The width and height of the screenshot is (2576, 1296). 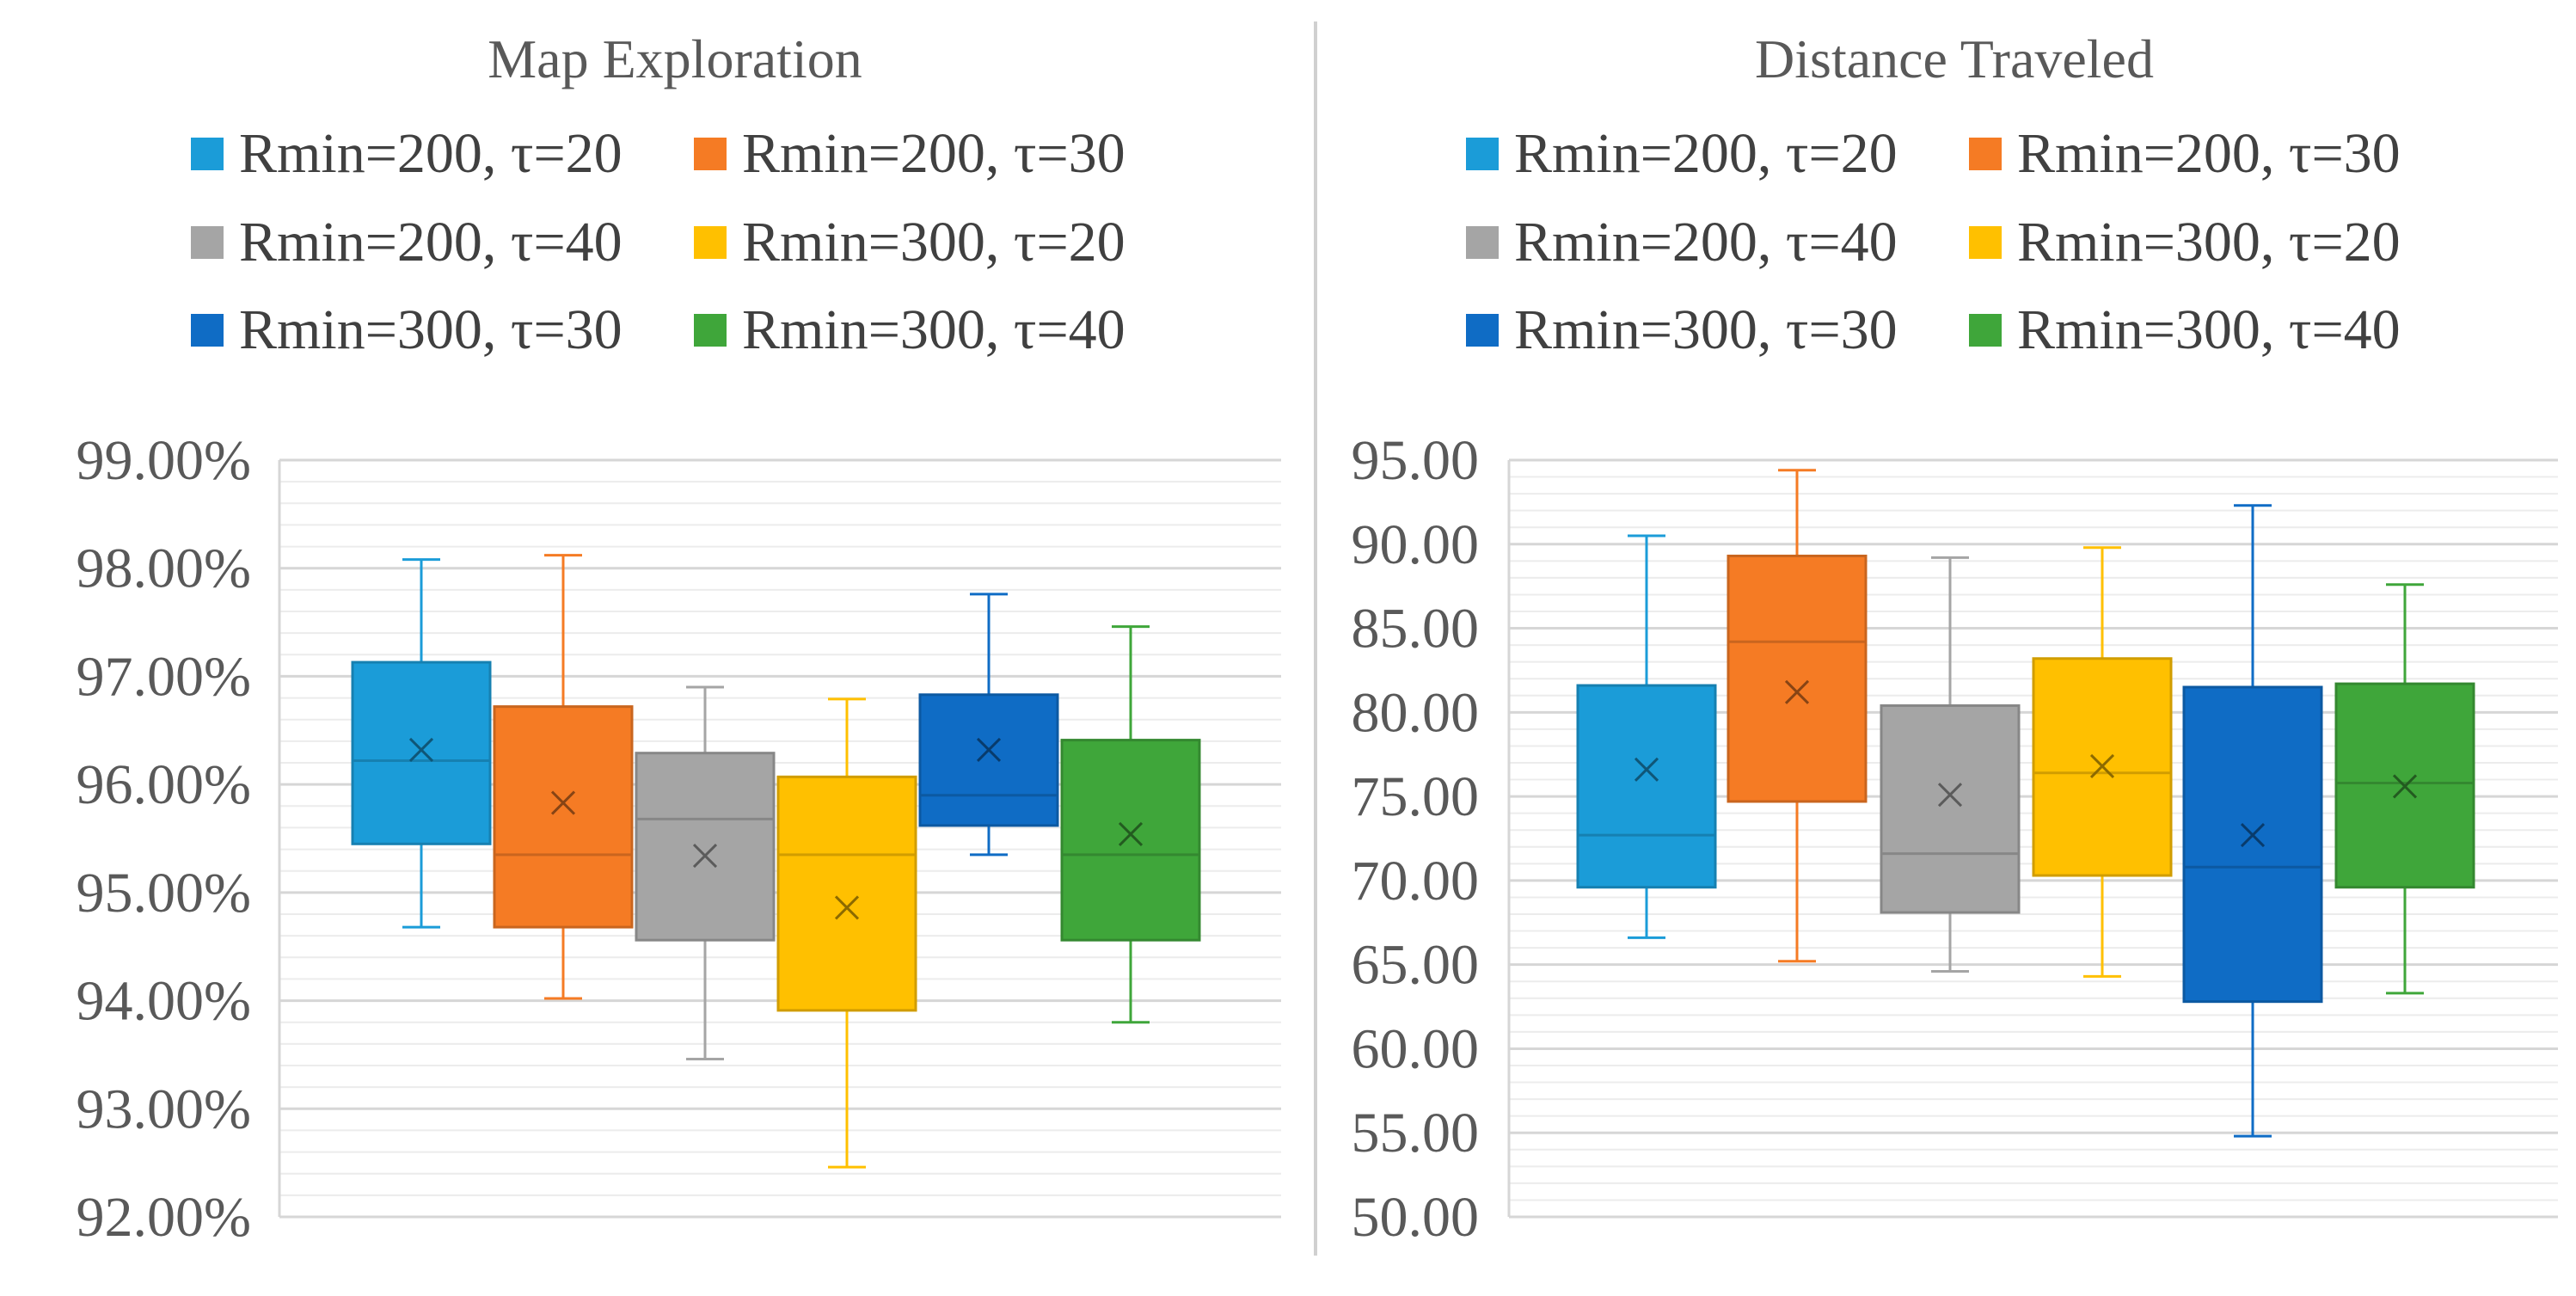 I want to click on chart-title: Distance Traveled, so click(x=1954, y=58).